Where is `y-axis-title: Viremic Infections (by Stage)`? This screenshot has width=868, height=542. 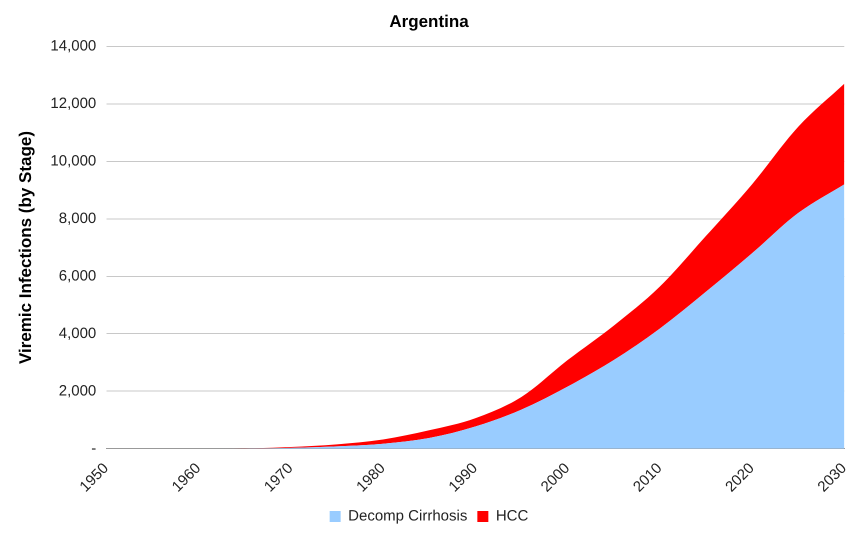 y-axis-title: Viremic Infections (by Stage) is located at coordinates (25, 247).